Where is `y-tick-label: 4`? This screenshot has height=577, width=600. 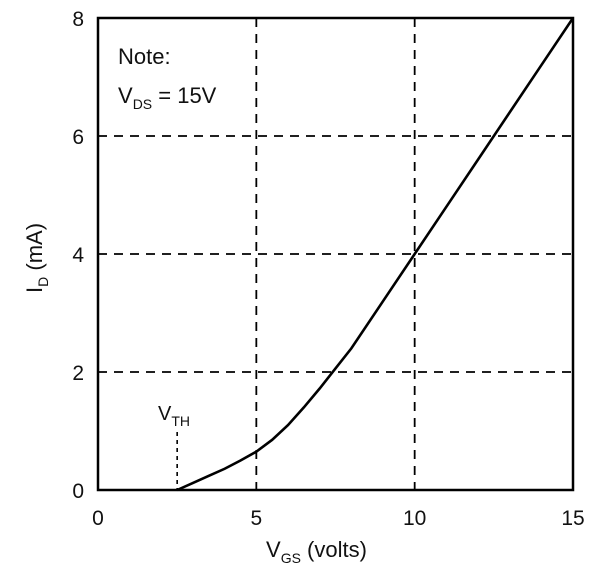
y-tick-label: 4 is located at coordinates (78, 255).